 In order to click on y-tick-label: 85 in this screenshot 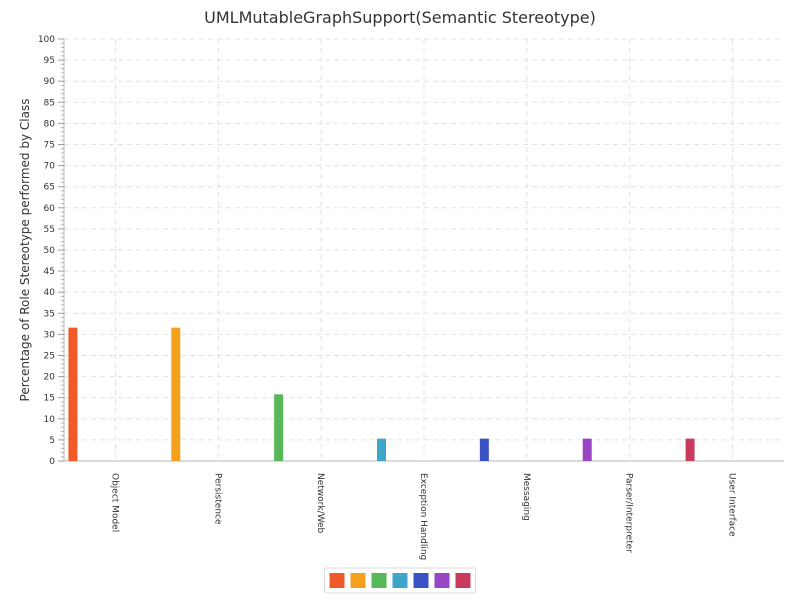, I will do `click(49, 103)`.